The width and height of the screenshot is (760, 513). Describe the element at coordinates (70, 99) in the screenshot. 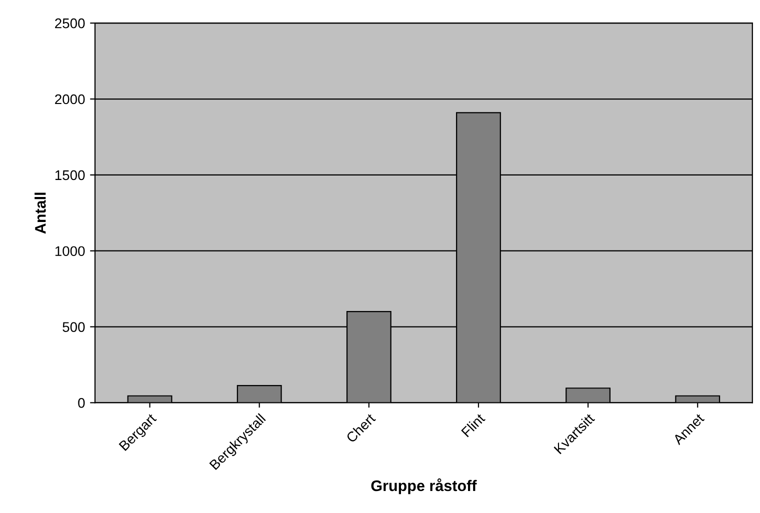

I see `y-tick-label: 2000` at that location.